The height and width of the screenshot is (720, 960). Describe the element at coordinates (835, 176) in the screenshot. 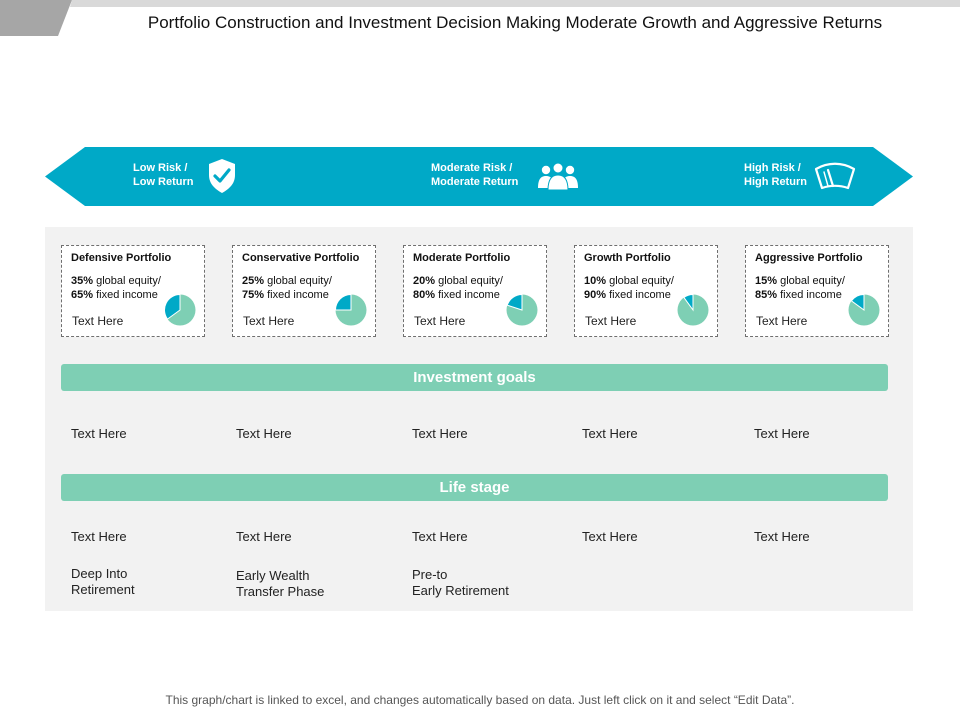

I see `windshield-wiper-icon` at that location.